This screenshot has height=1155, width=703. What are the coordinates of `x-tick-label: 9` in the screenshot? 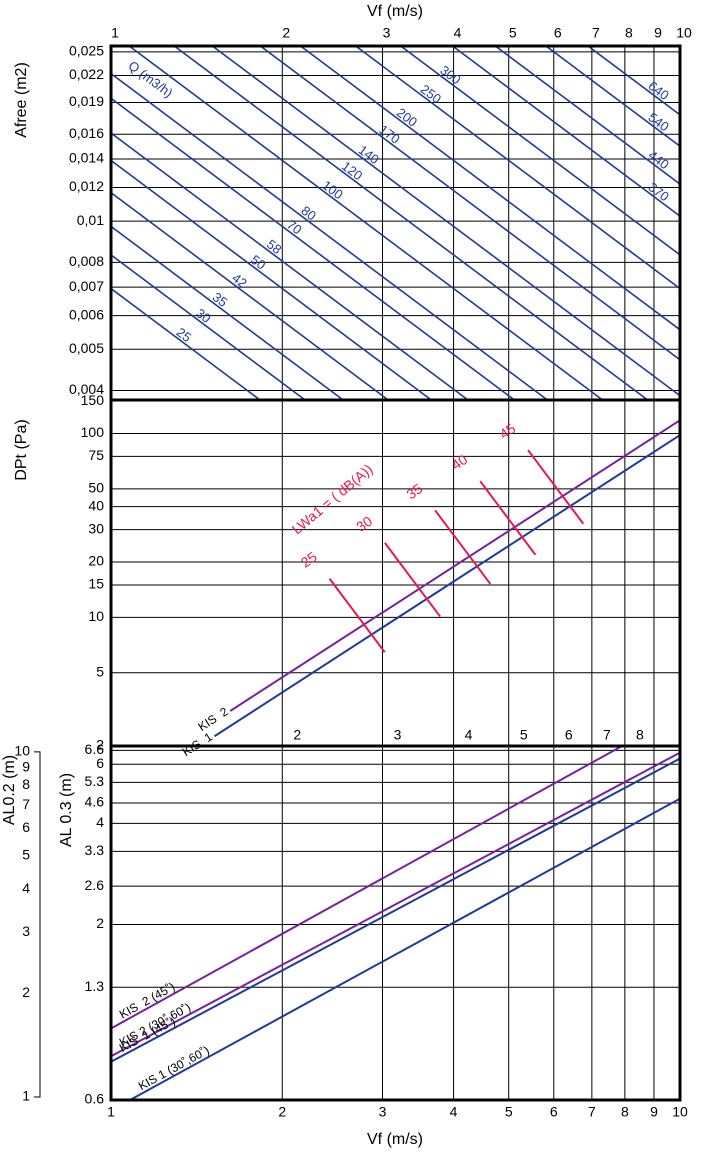 It's located at (654, 1112).